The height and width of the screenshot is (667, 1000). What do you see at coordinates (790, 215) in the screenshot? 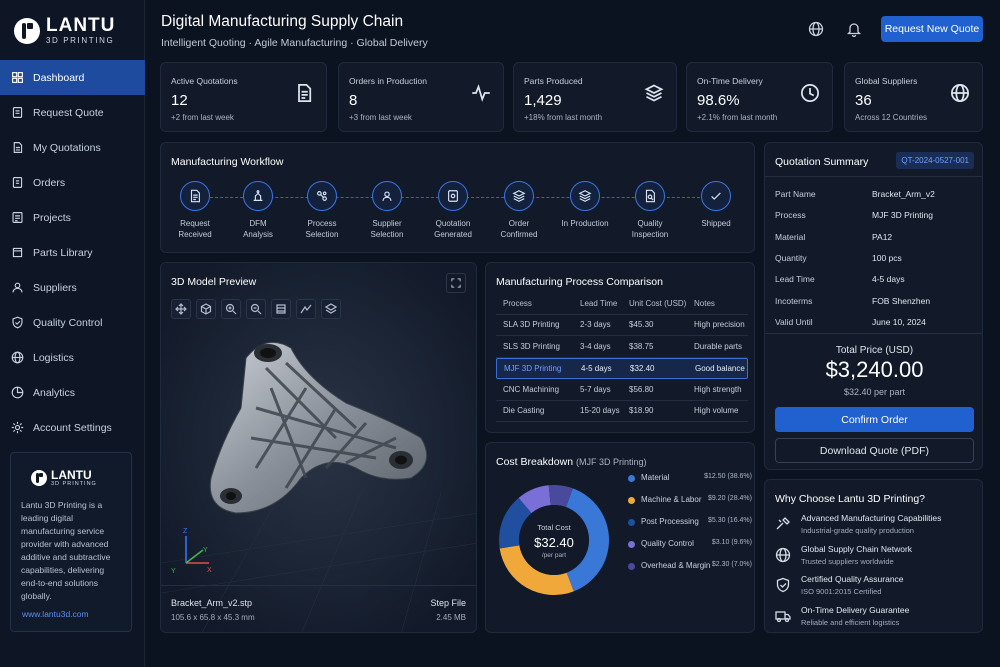
I see `summary-key: Process` at bounding box center [790, 215].